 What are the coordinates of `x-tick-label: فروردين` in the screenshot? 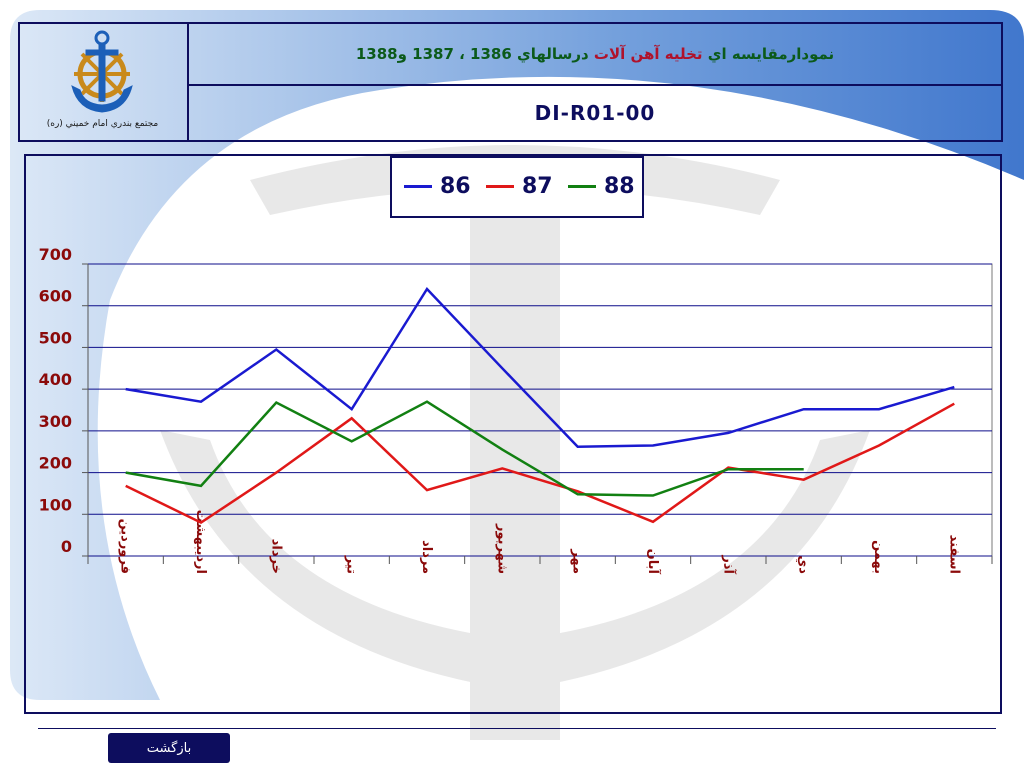 It's located at (125, 546).